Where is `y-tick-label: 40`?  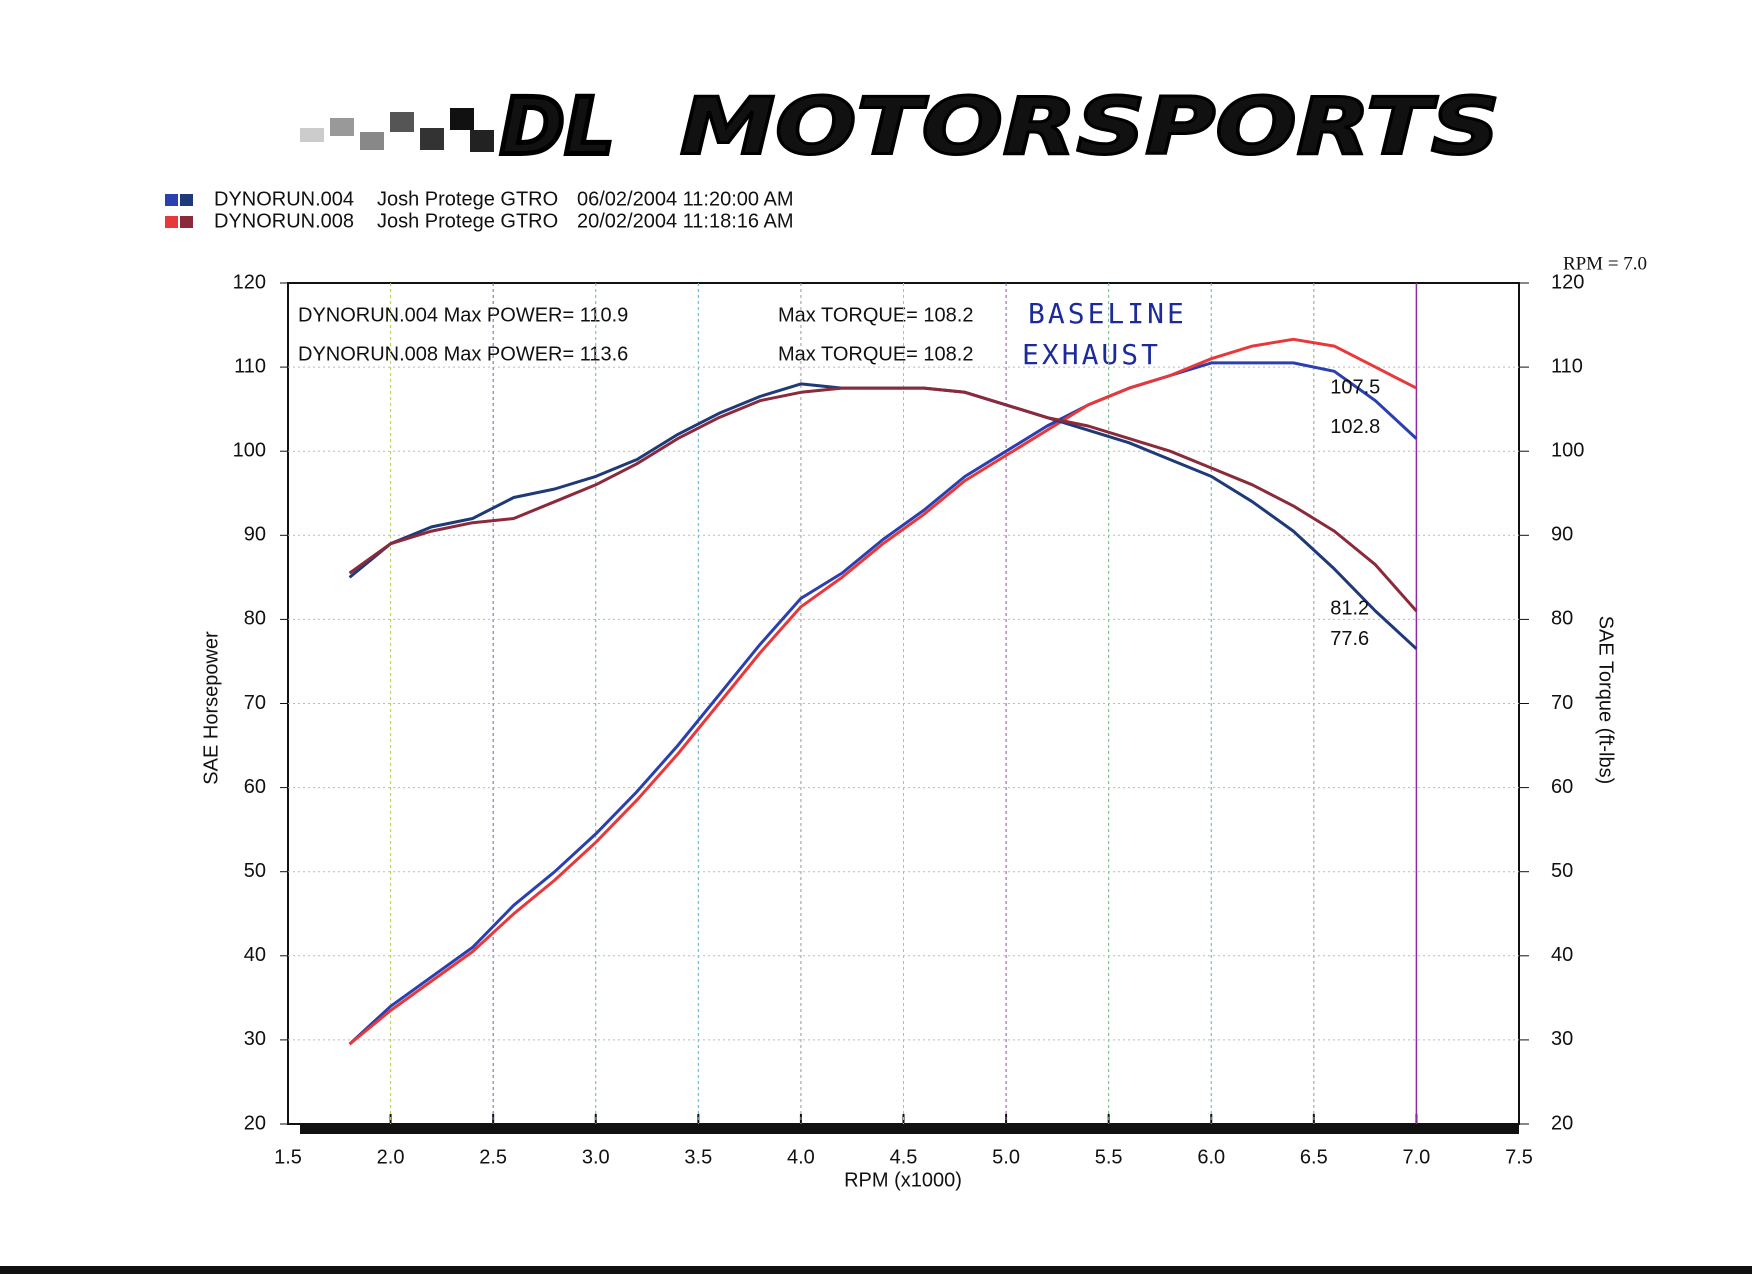 y-tick-label: 40 is located at coordinates (255, 955).